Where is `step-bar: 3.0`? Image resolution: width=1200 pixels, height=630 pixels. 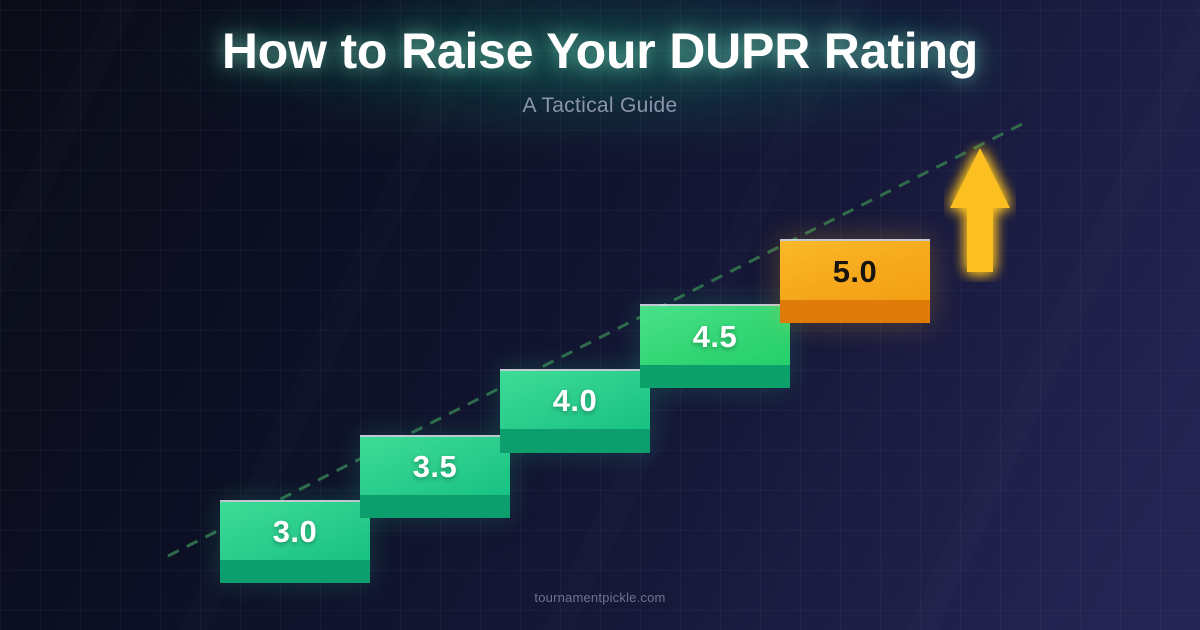
step-bar: 3.0 is located at coordinates (295, 541).